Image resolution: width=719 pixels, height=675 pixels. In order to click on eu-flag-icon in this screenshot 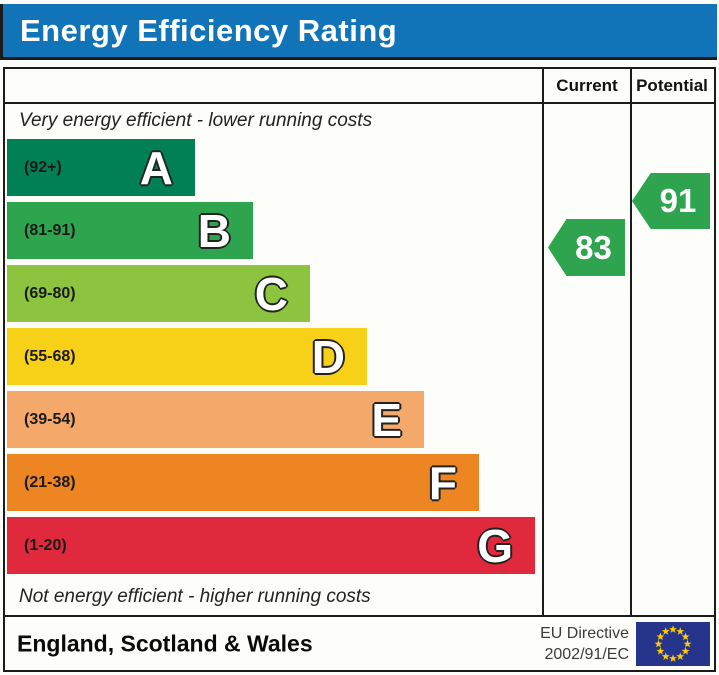, I will do `click(673, 644)`.